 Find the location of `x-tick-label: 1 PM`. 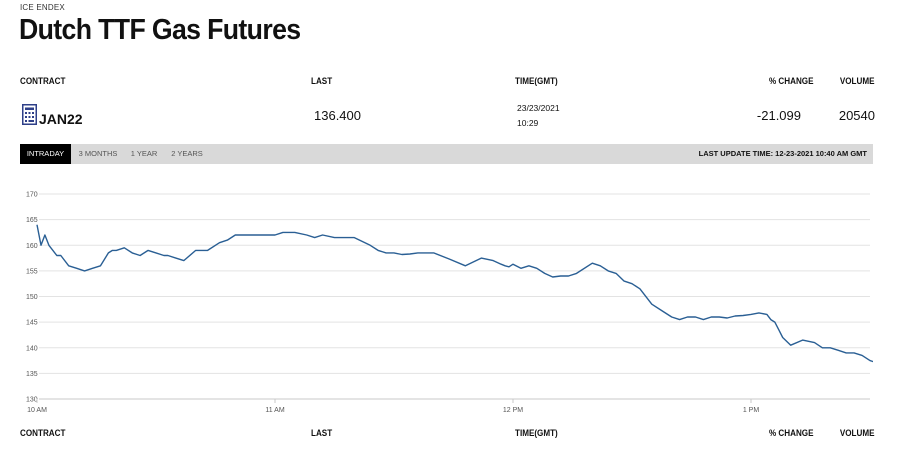

x-tick-label: 1 PM is located at coordinates (751, 410).